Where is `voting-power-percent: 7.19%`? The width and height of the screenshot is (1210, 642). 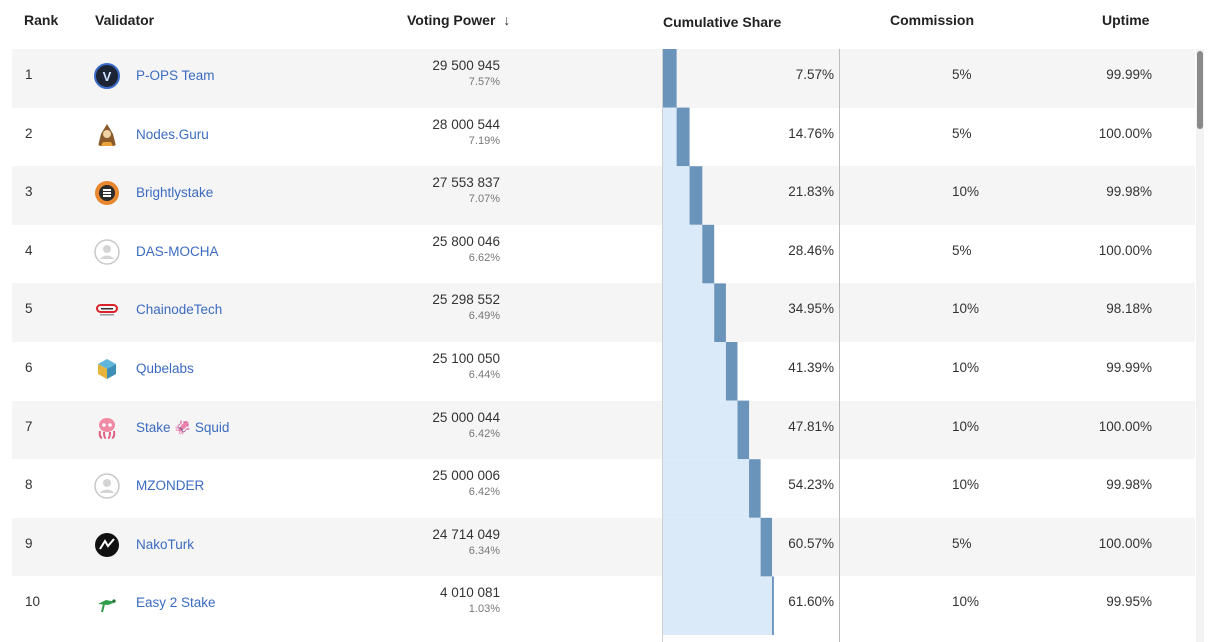 voting-power-percent: 7.19% is located at coordinates (484, 140).